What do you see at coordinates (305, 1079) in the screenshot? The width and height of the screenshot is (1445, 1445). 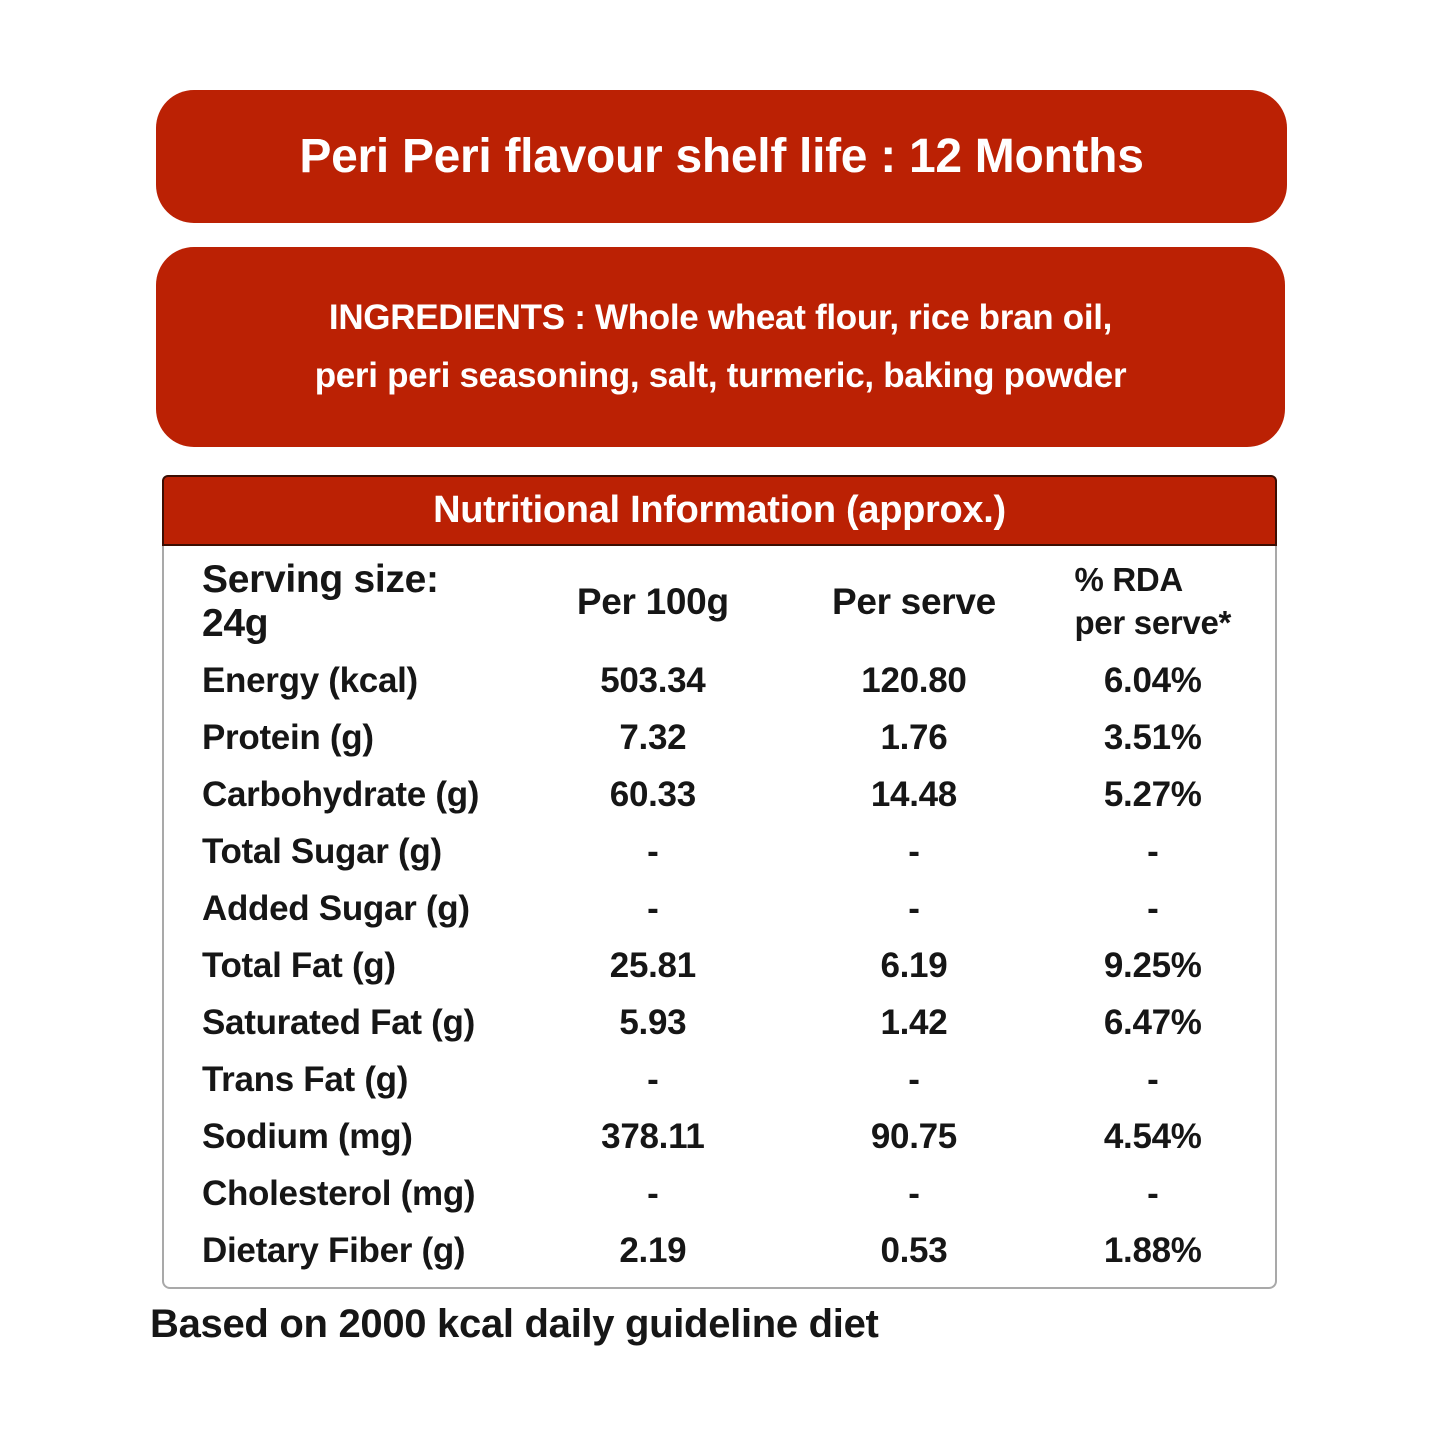 I see `row-label: Trans Fat (g)` at bounding box center [305, 1079].